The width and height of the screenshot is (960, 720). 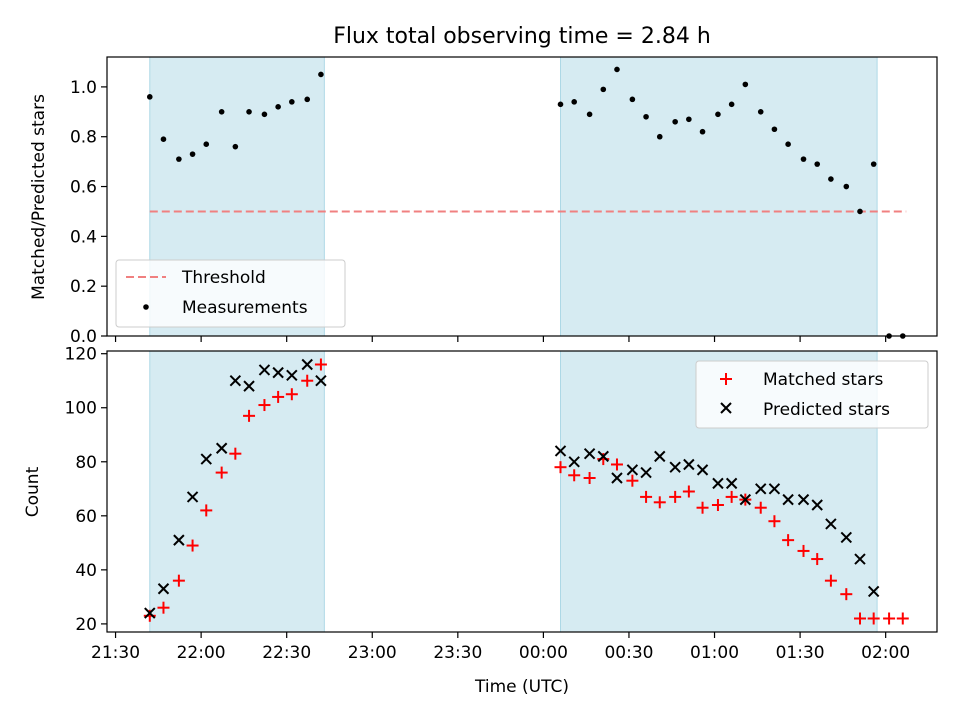 I want to click on top-y-tick-label: 0.4, so click(x=83, y=237).